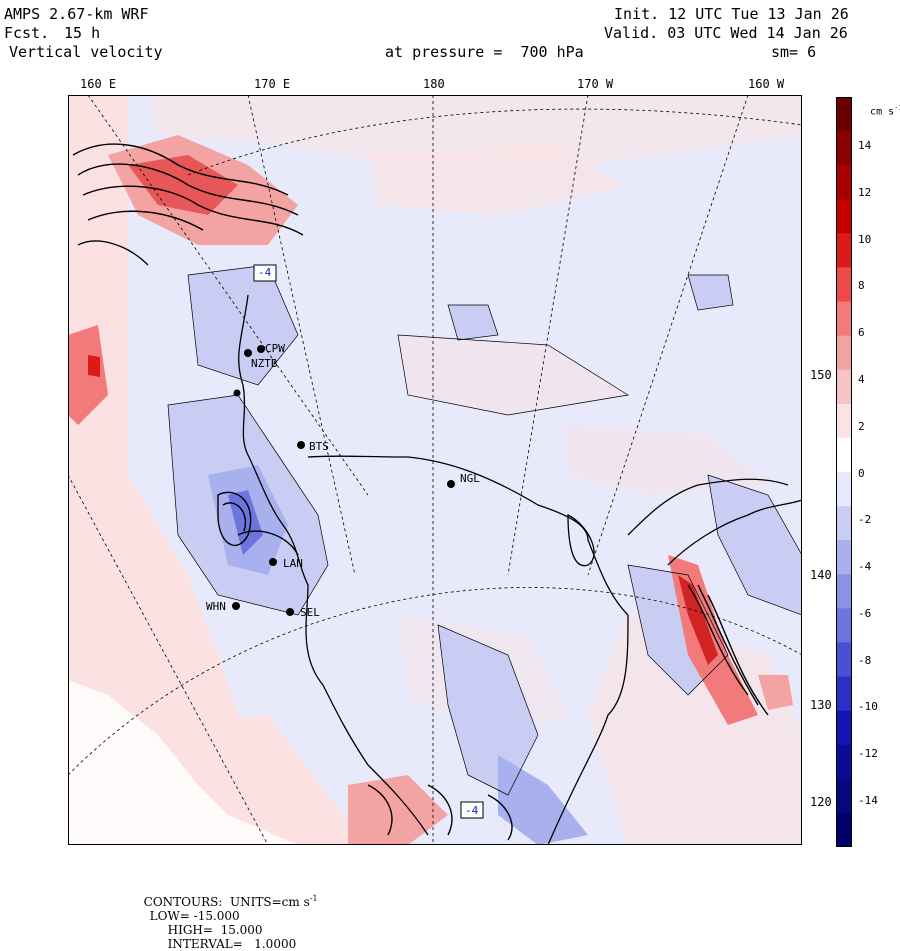 The width and height of the screenshot is (900, 951). I want to click on forecast-label: Fcst., so click(27, 33).